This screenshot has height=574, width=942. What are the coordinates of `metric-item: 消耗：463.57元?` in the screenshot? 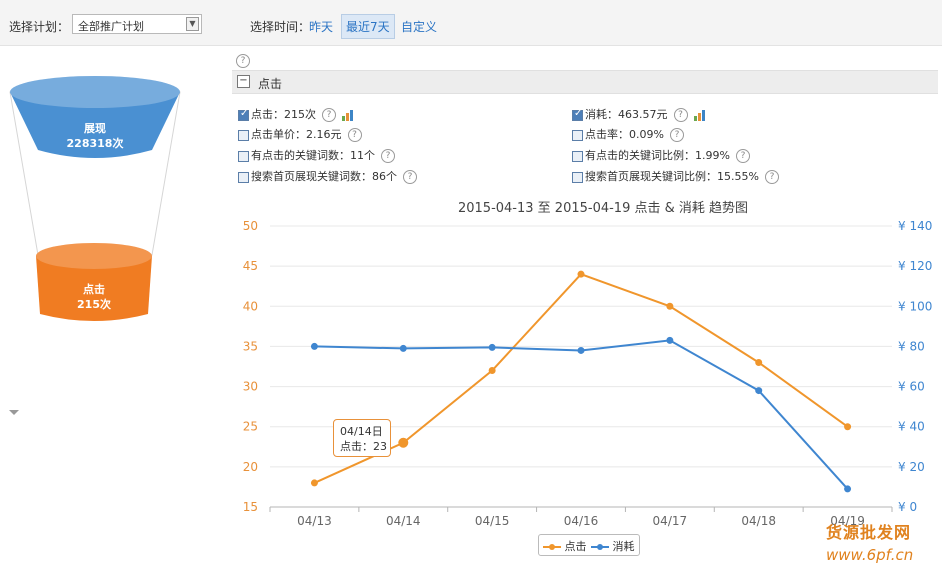 It's located at (639, 114).